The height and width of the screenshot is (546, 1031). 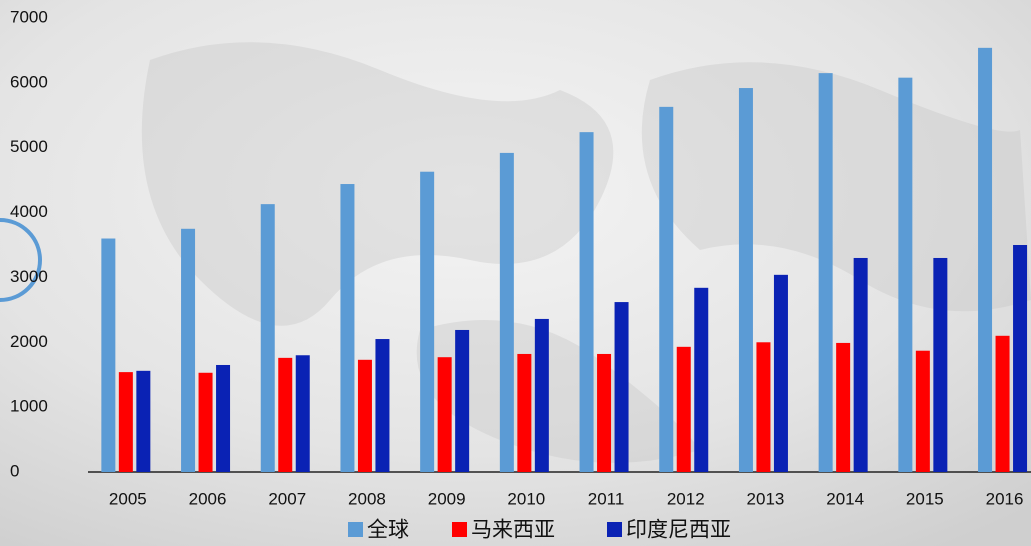 I want to click on x-tick-label: 2013, so click(x=766, y=498).